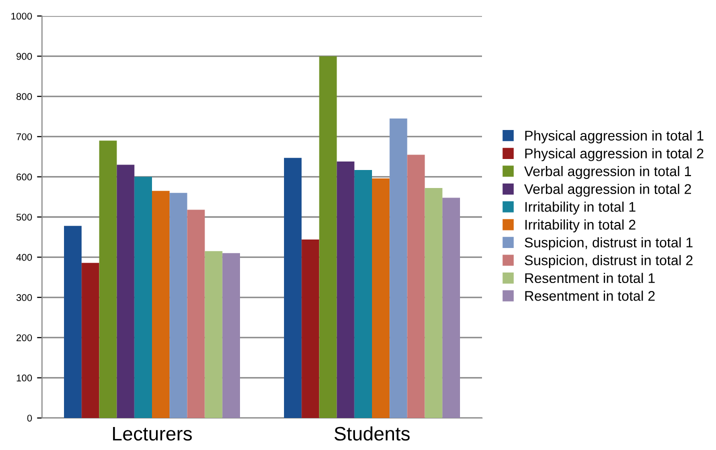 The height and width of the screenshot is (450, 716). What do you see at coordinates (607, 190) in the screenshot?
I see `legend-label: Verbal aggression in total 2` at bounding box center [607, 190].